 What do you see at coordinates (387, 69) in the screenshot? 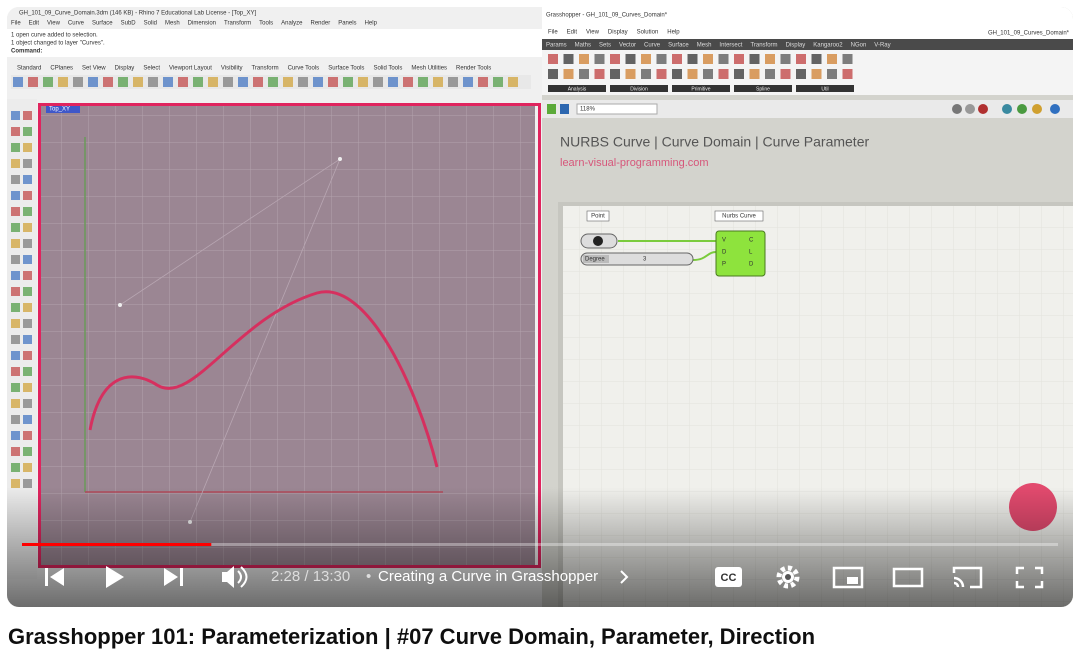
I see `toolbar-tab: Solid Tools` at bounding box center [387, 69].